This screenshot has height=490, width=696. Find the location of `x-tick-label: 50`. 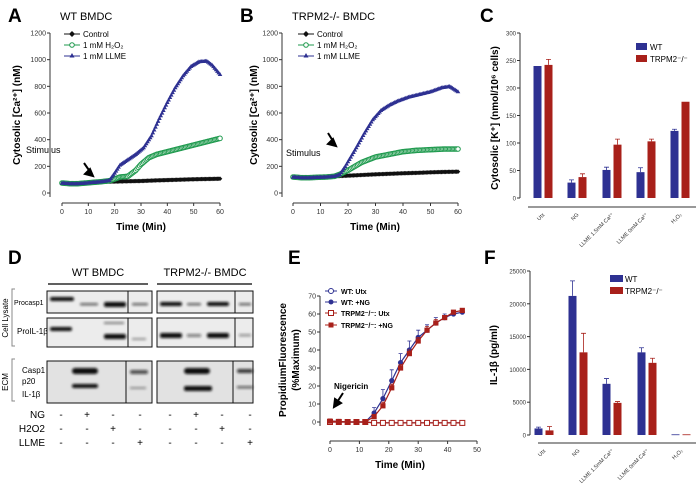

x-tick-label: 50 is located at coordinates (477, 450).